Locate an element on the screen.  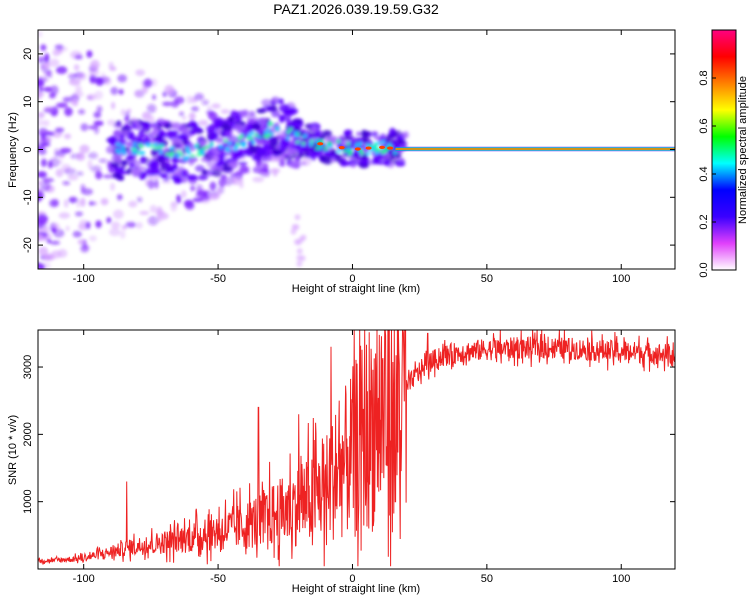
x-tick-label: -50 is located at coordinates (218, 579).